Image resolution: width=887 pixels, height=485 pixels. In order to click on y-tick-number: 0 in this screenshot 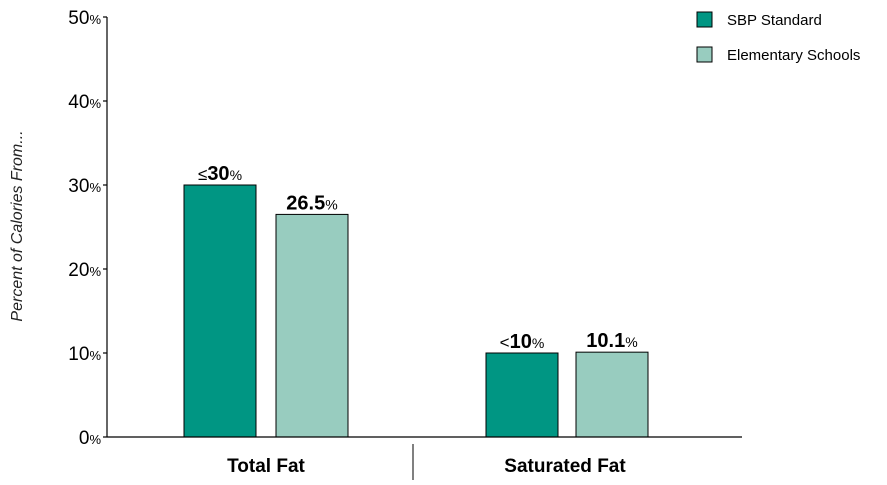, I will do `click(84, 438)`.